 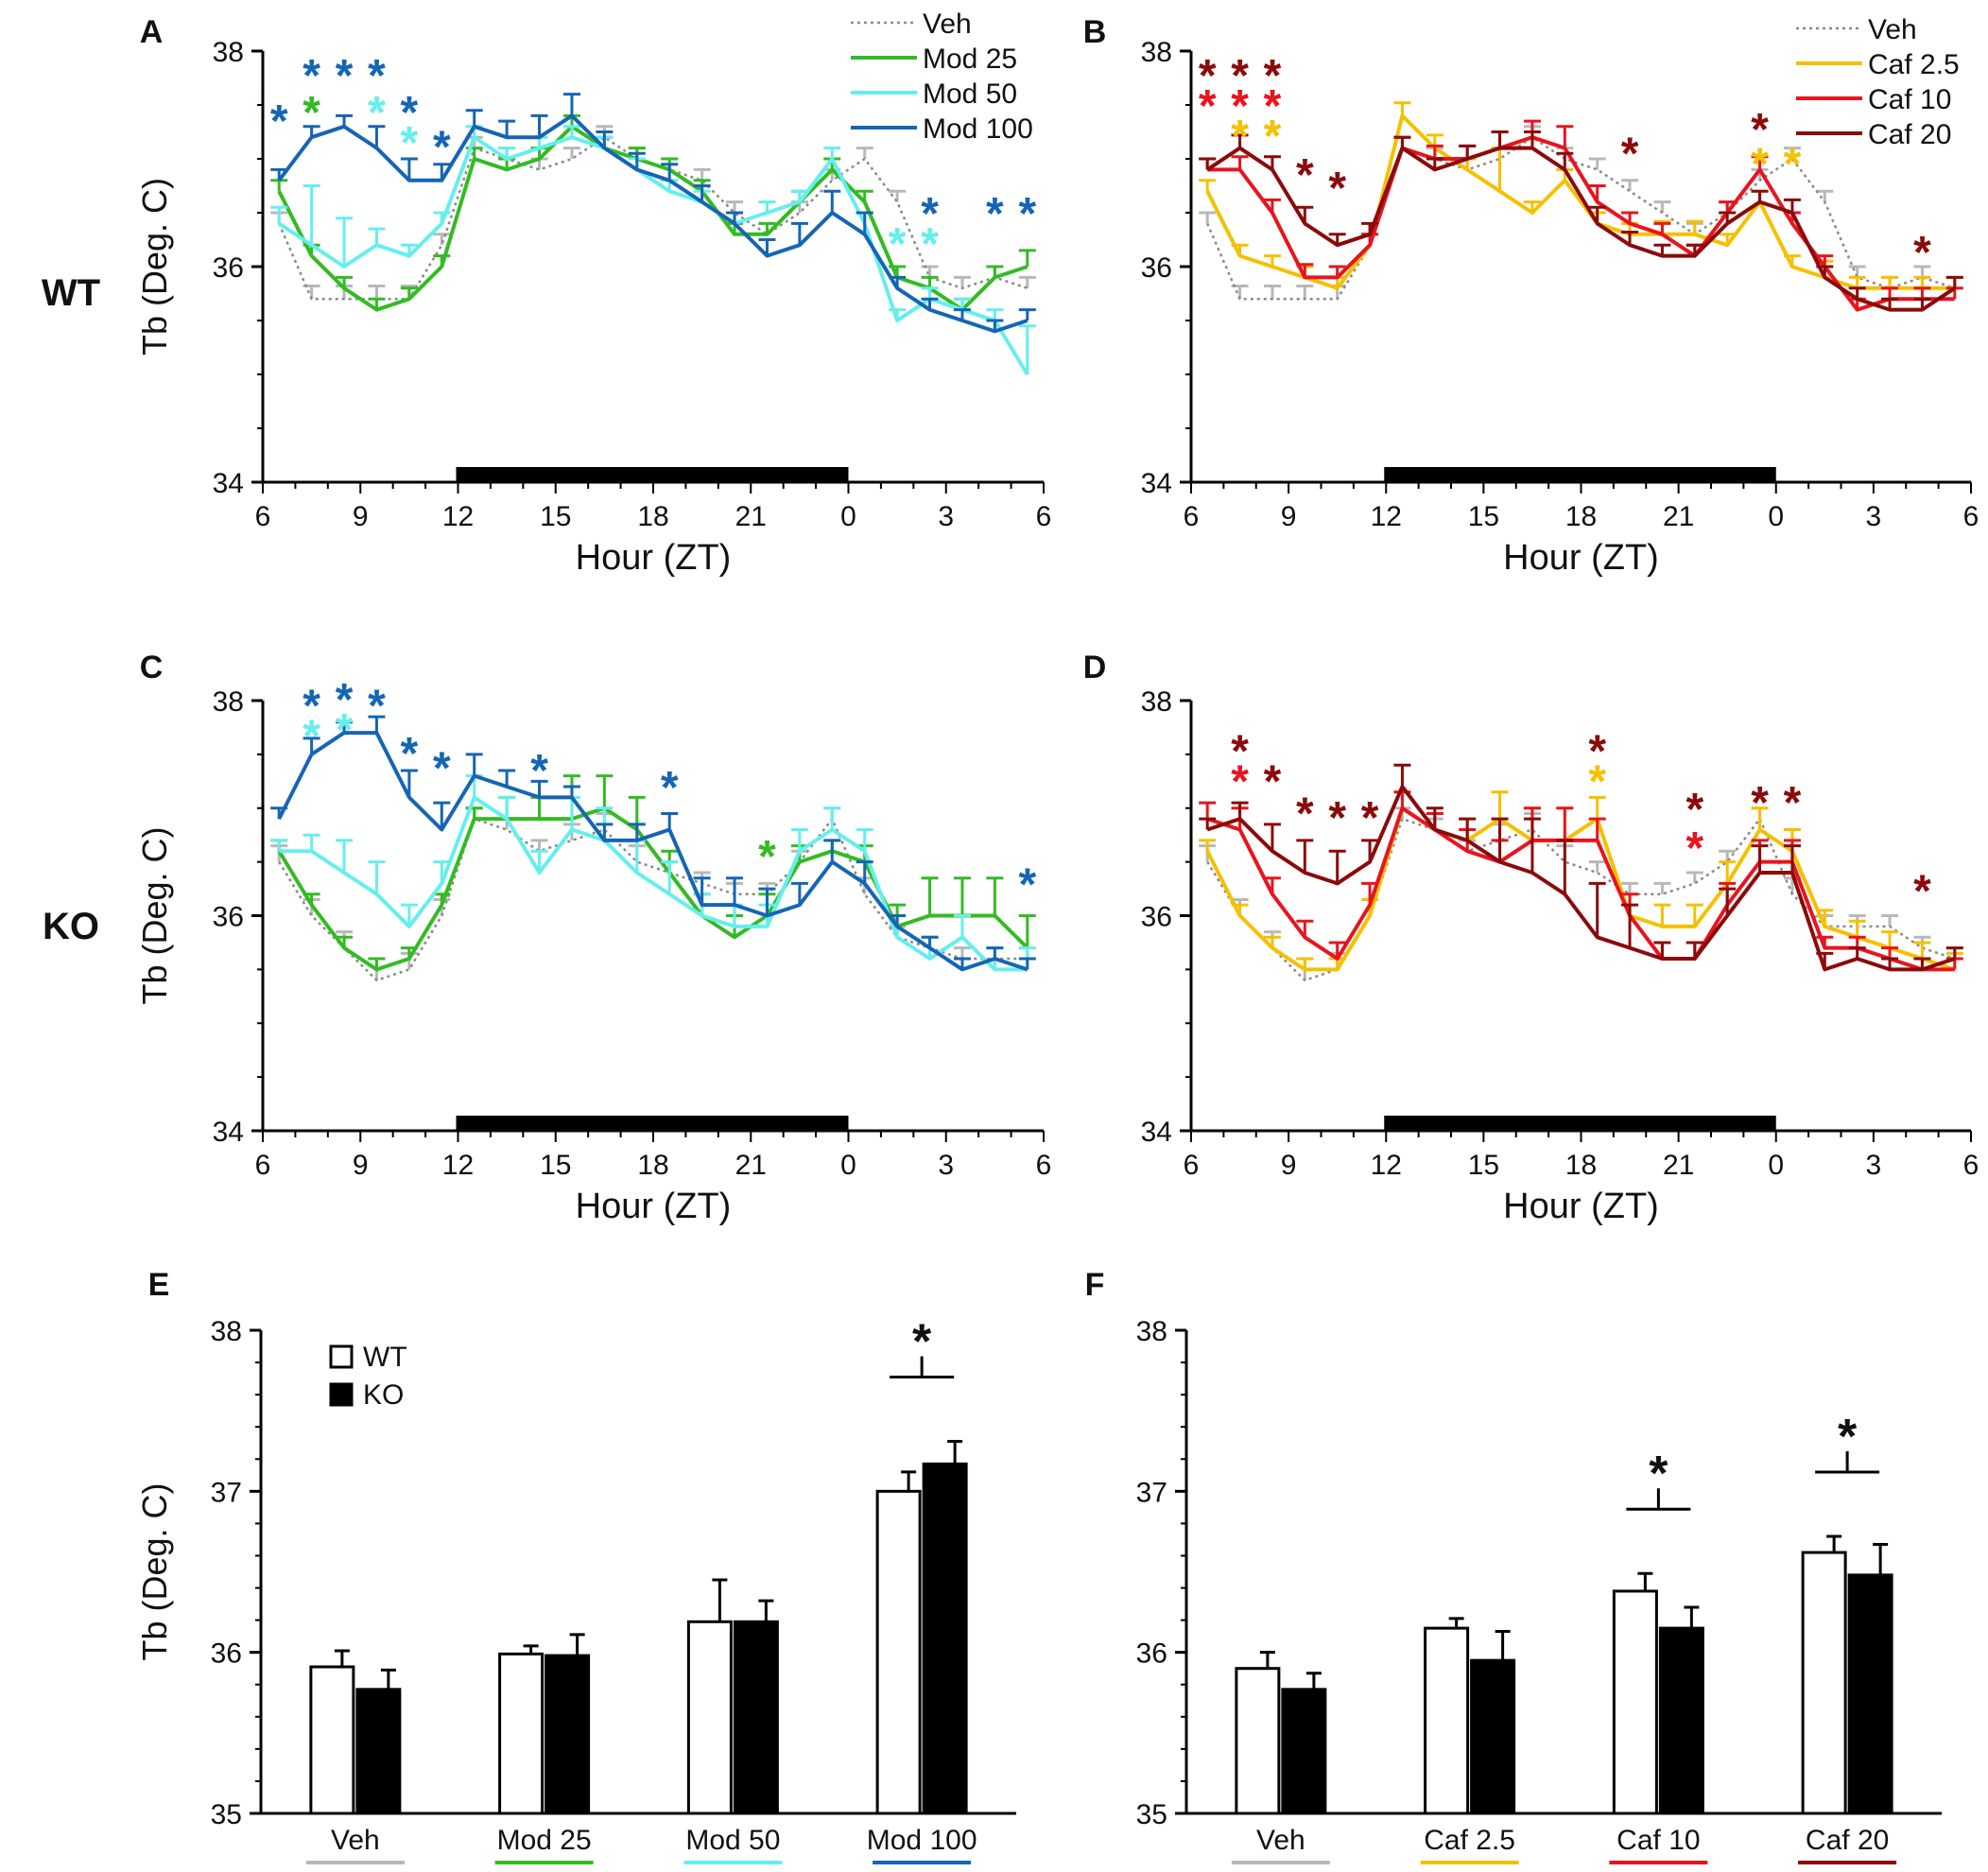 What do you see at coordinates (385, 1357) in the screenshot?
I see `legend-label: WT` at bounding box center [385, 1357].